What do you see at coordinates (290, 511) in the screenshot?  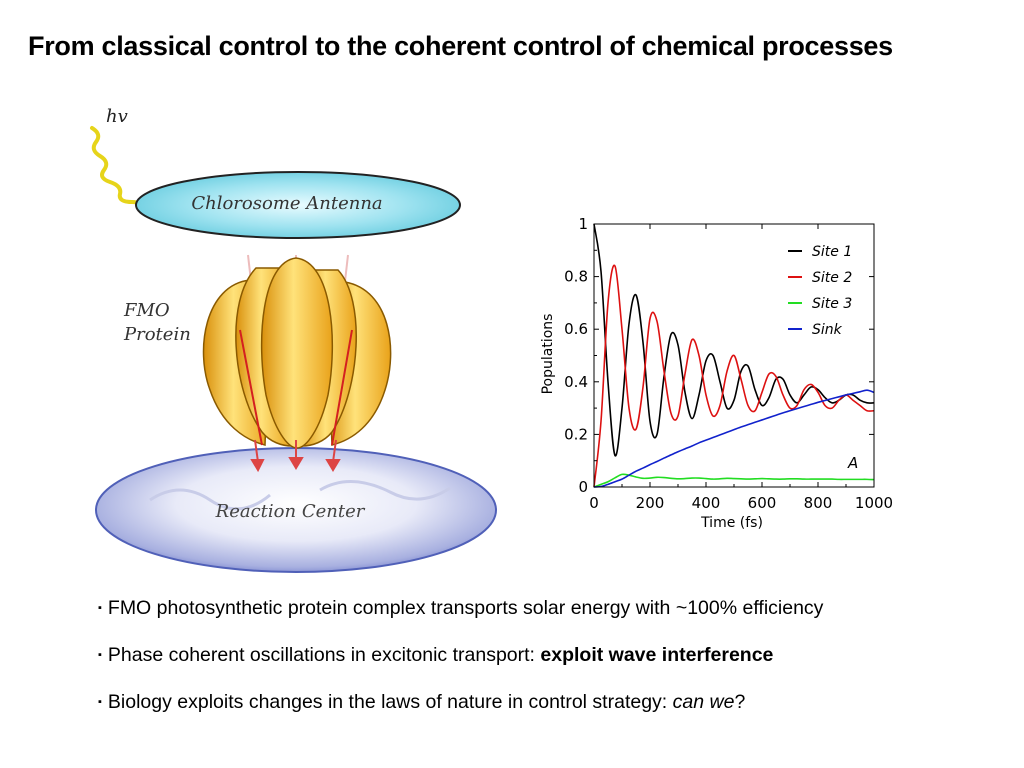 I see `reaction-center-label: Reaction Center` at bounding box center [290, 511].